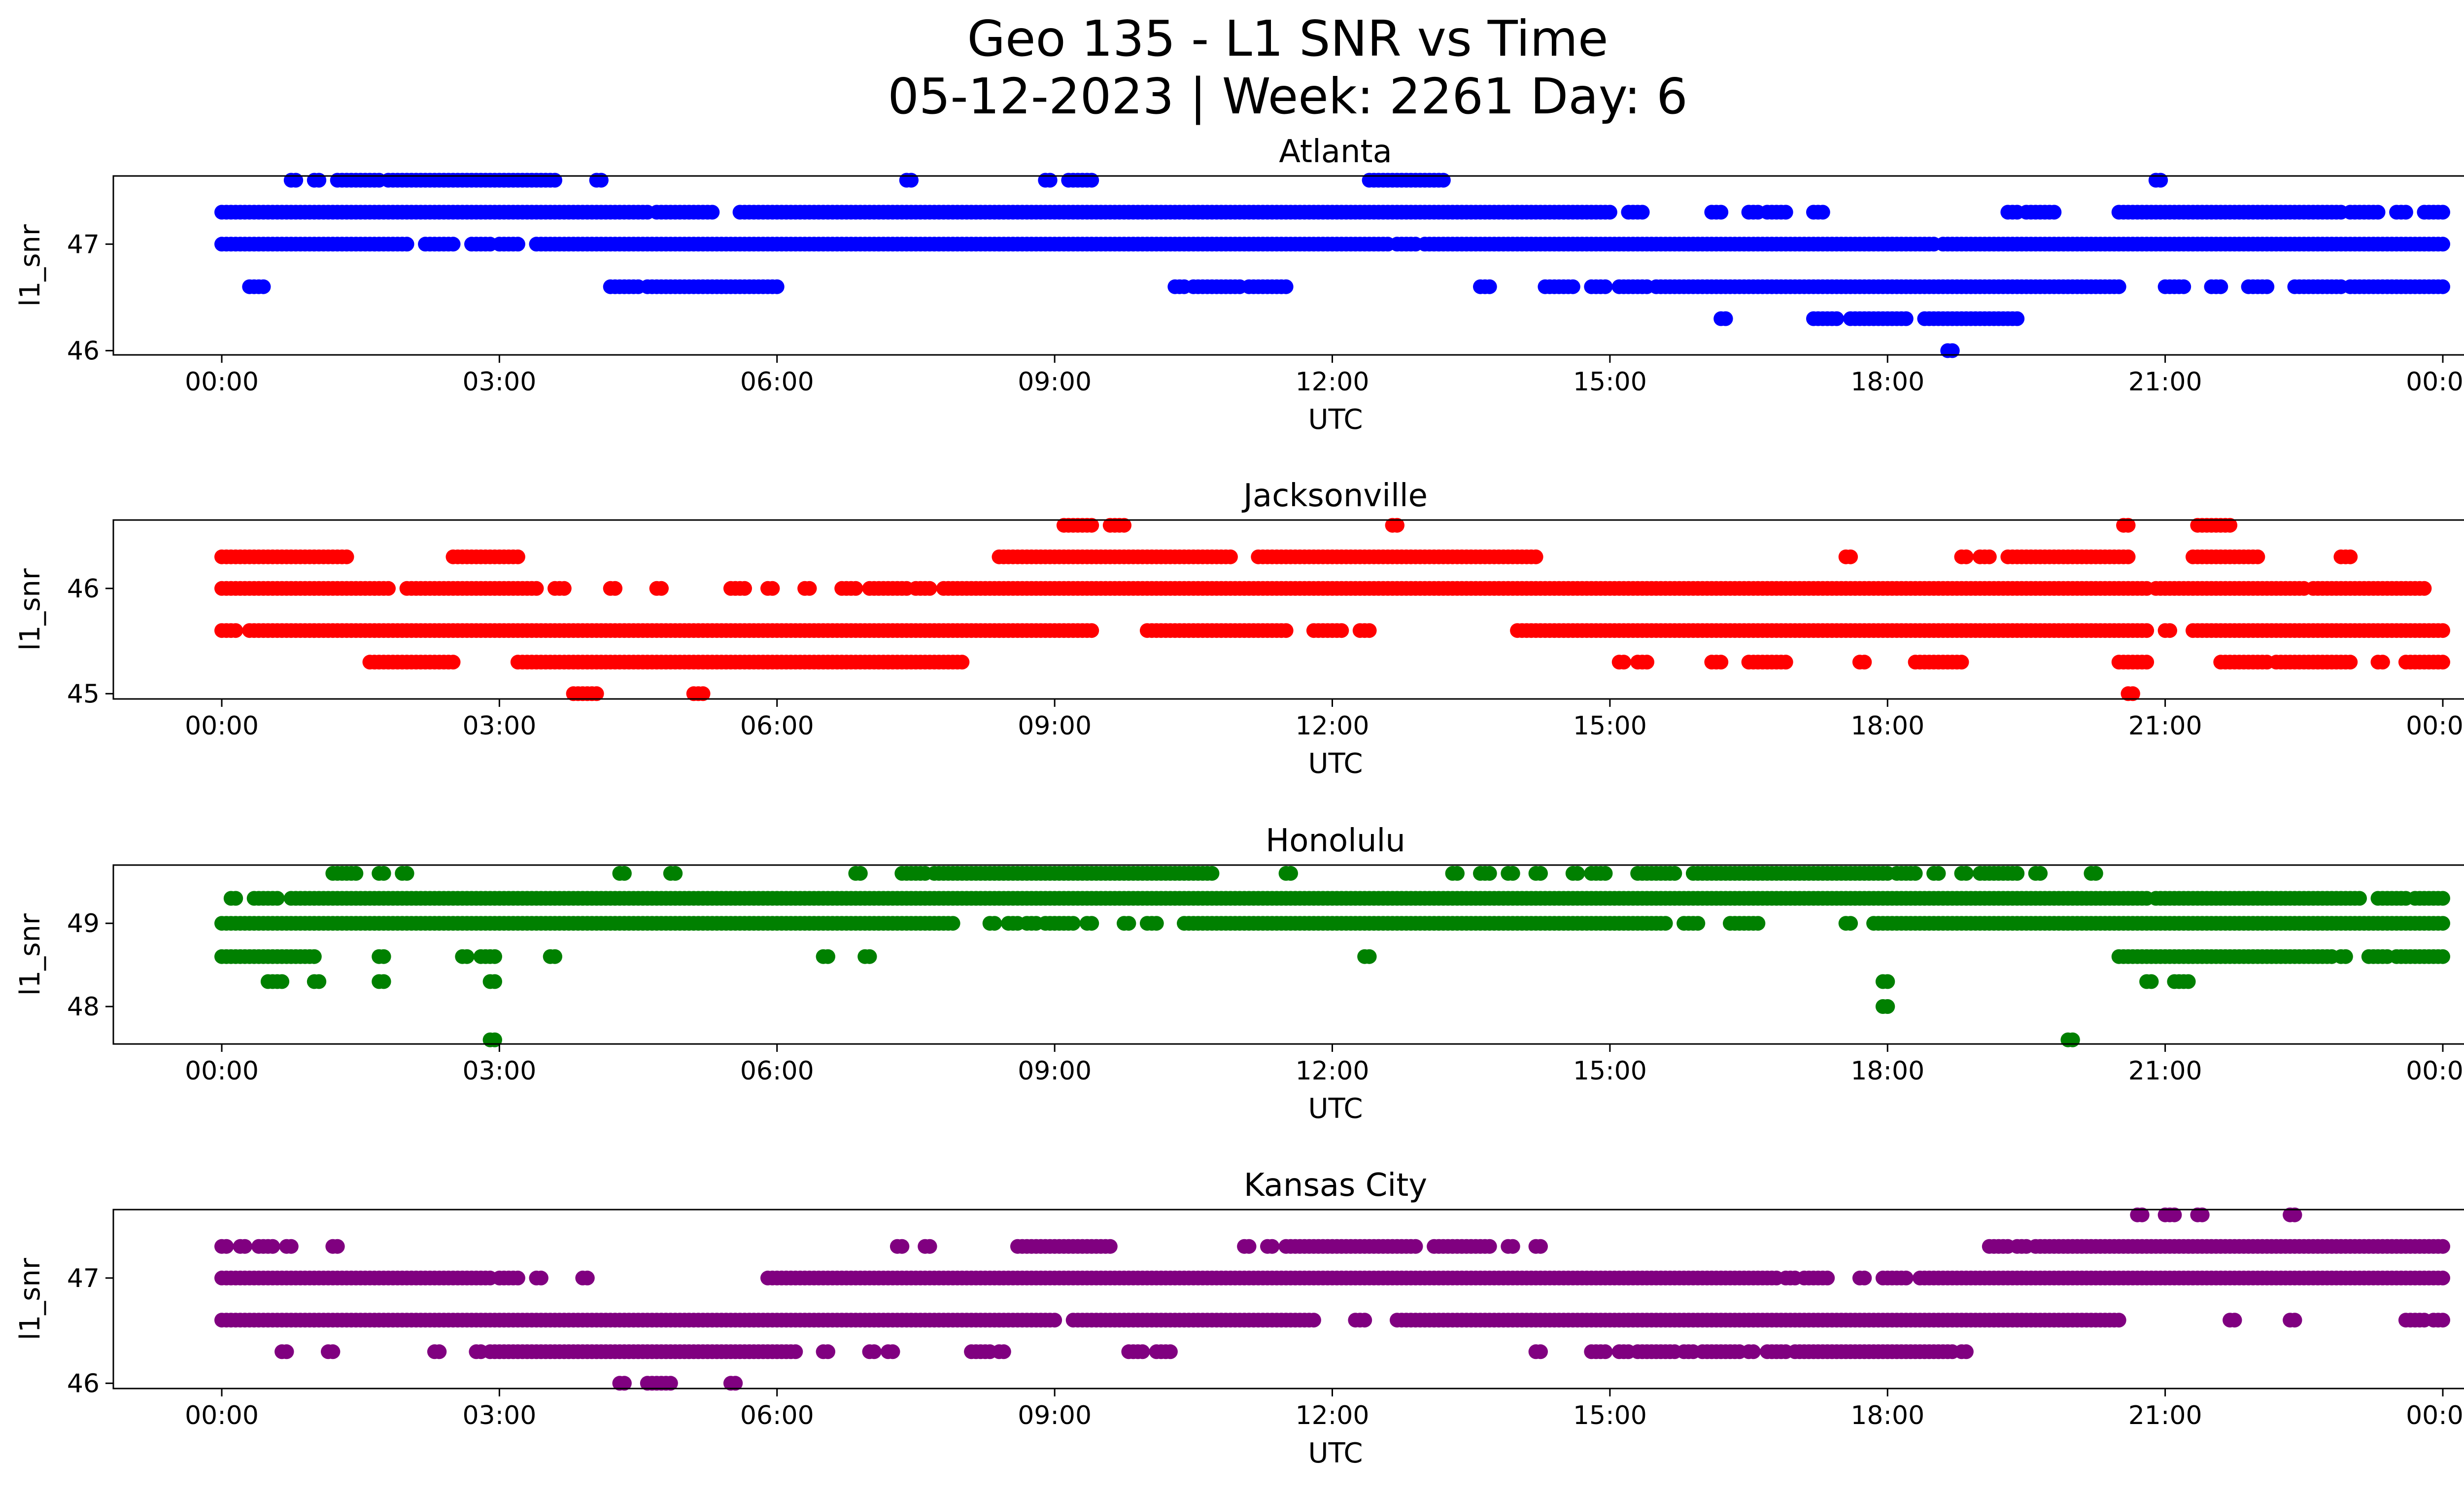 Image resolution: width=2464 pixels, height=1495 pixels. Describe the element at coordinates (1055, 726) in the screenshot. I see `x-tick-label: 09:00` at that location.